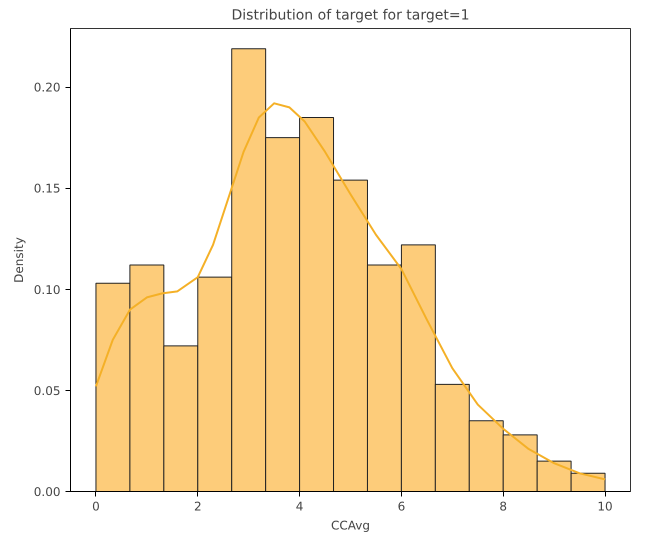 This screenshot has width=666, height=541. I want to click on x-tick-label: 10, so click(605, 507).